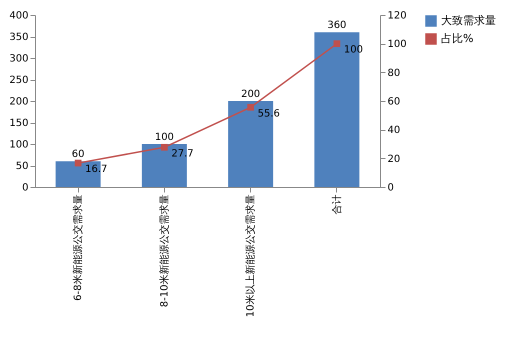 This screenshot has width=530, height=345. Describe the element at coordinates (397, 44) in the screenshot. I see `y2-tick-label: 100` at that location.